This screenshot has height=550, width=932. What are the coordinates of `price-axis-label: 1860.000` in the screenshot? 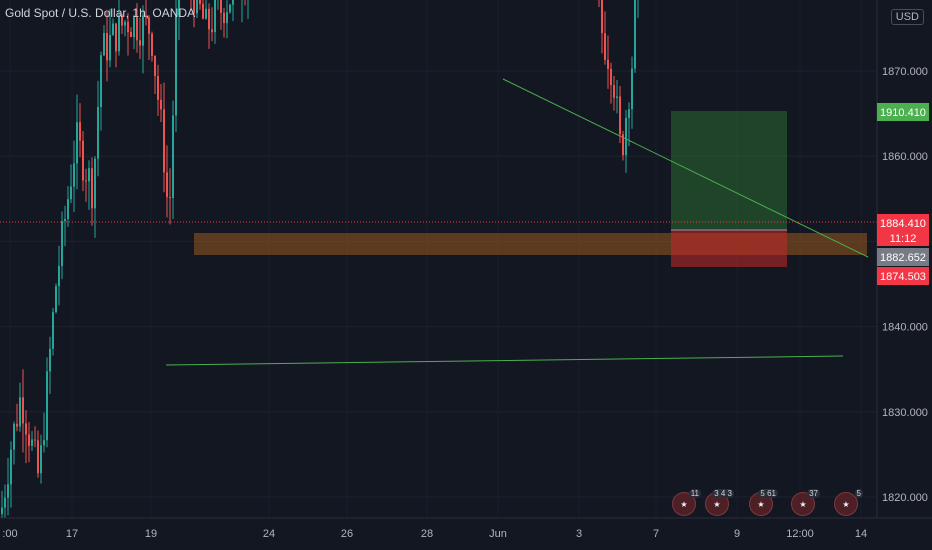 It's located at (905, 157).